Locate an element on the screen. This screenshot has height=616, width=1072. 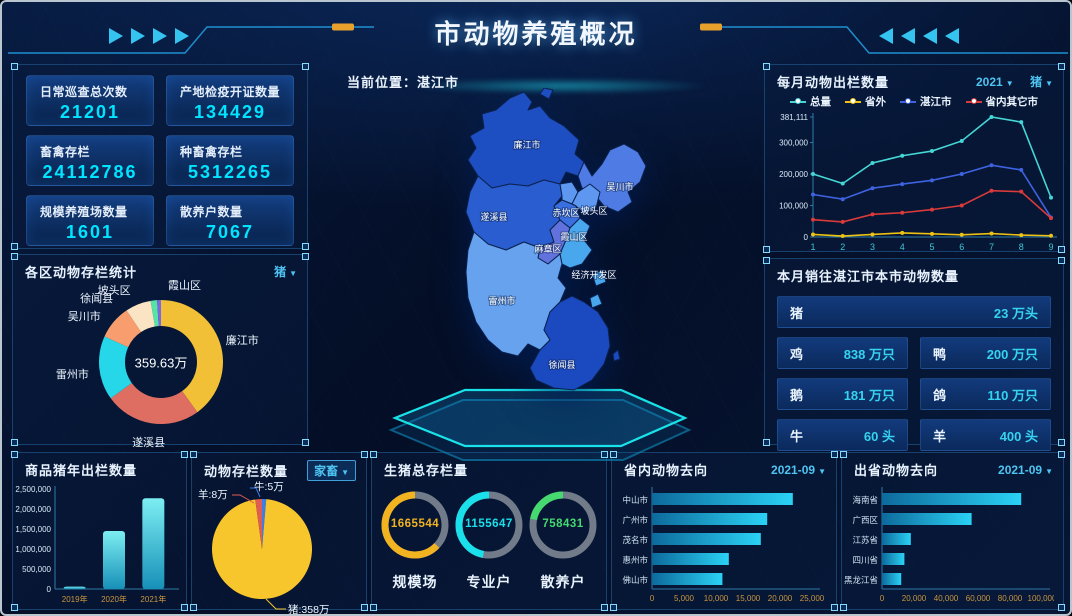
district-donut-chart: 廉江市 遂溪县 雷州市 吴川市 徐闻县 坡头区 霞山区 359.63万 is located at coordinates (157, 364).